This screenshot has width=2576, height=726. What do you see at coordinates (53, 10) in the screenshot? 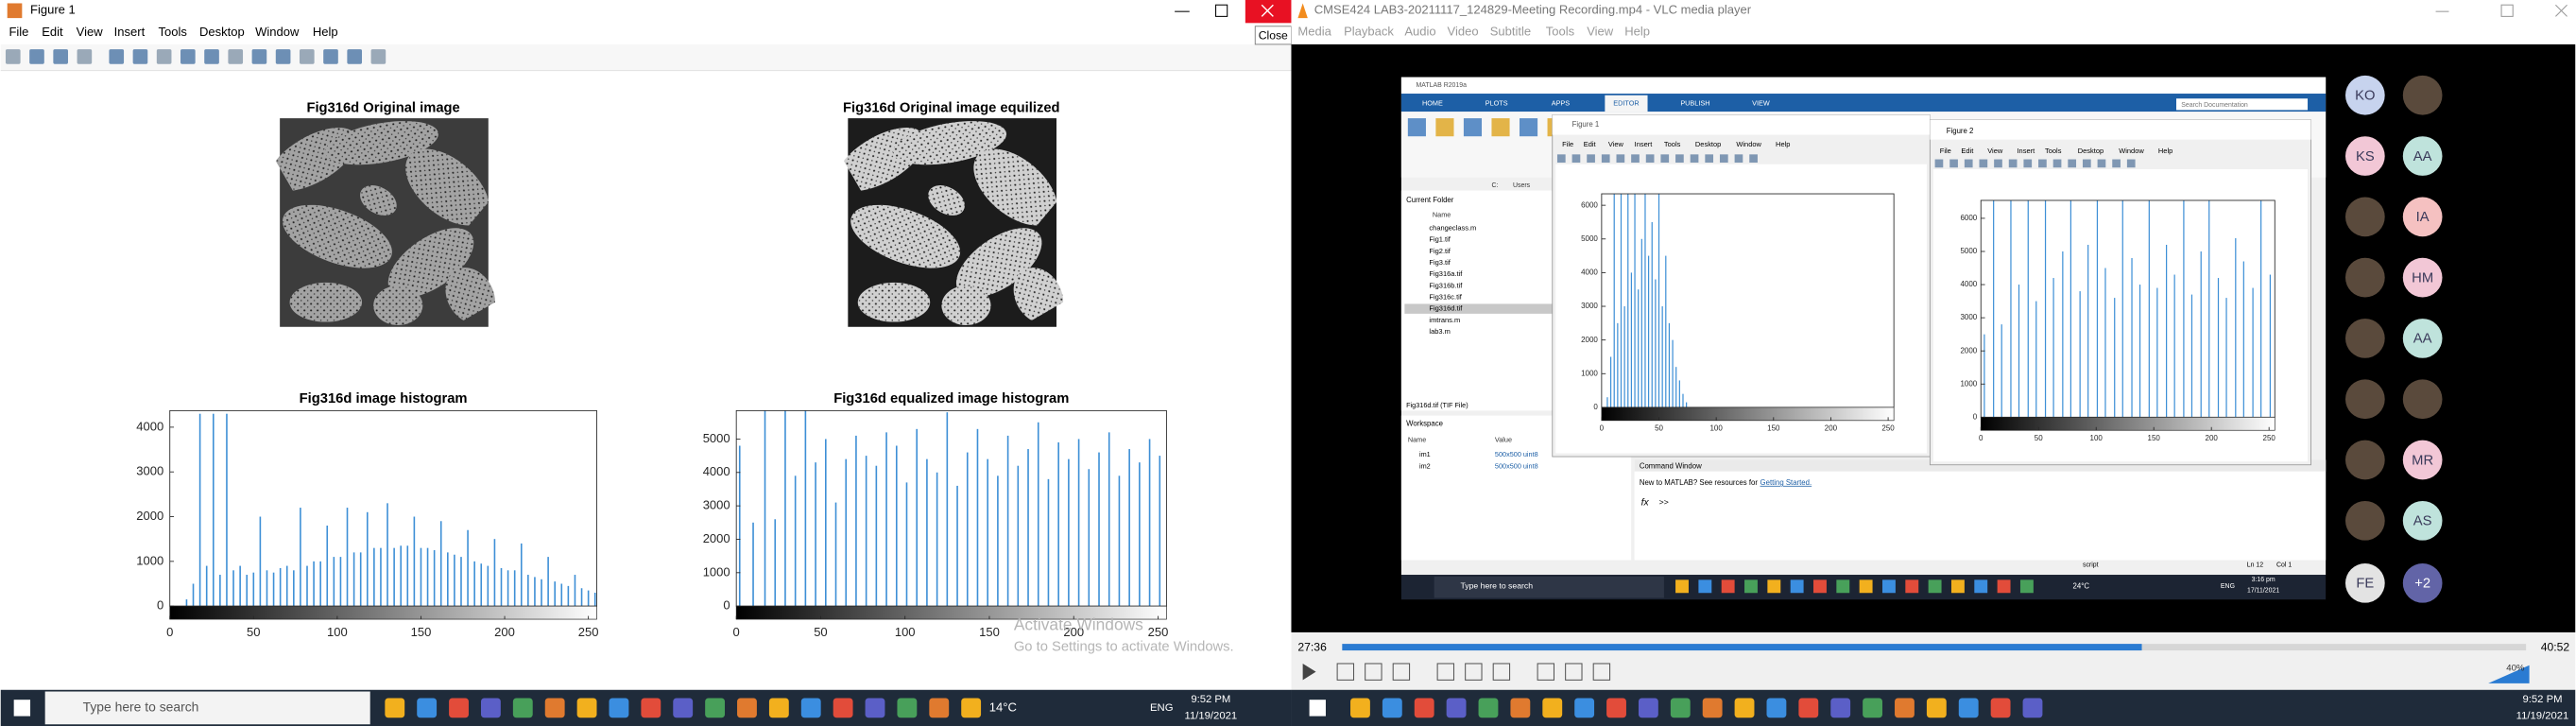
I see `label: Figure 1` at bounding box center [53, 10].